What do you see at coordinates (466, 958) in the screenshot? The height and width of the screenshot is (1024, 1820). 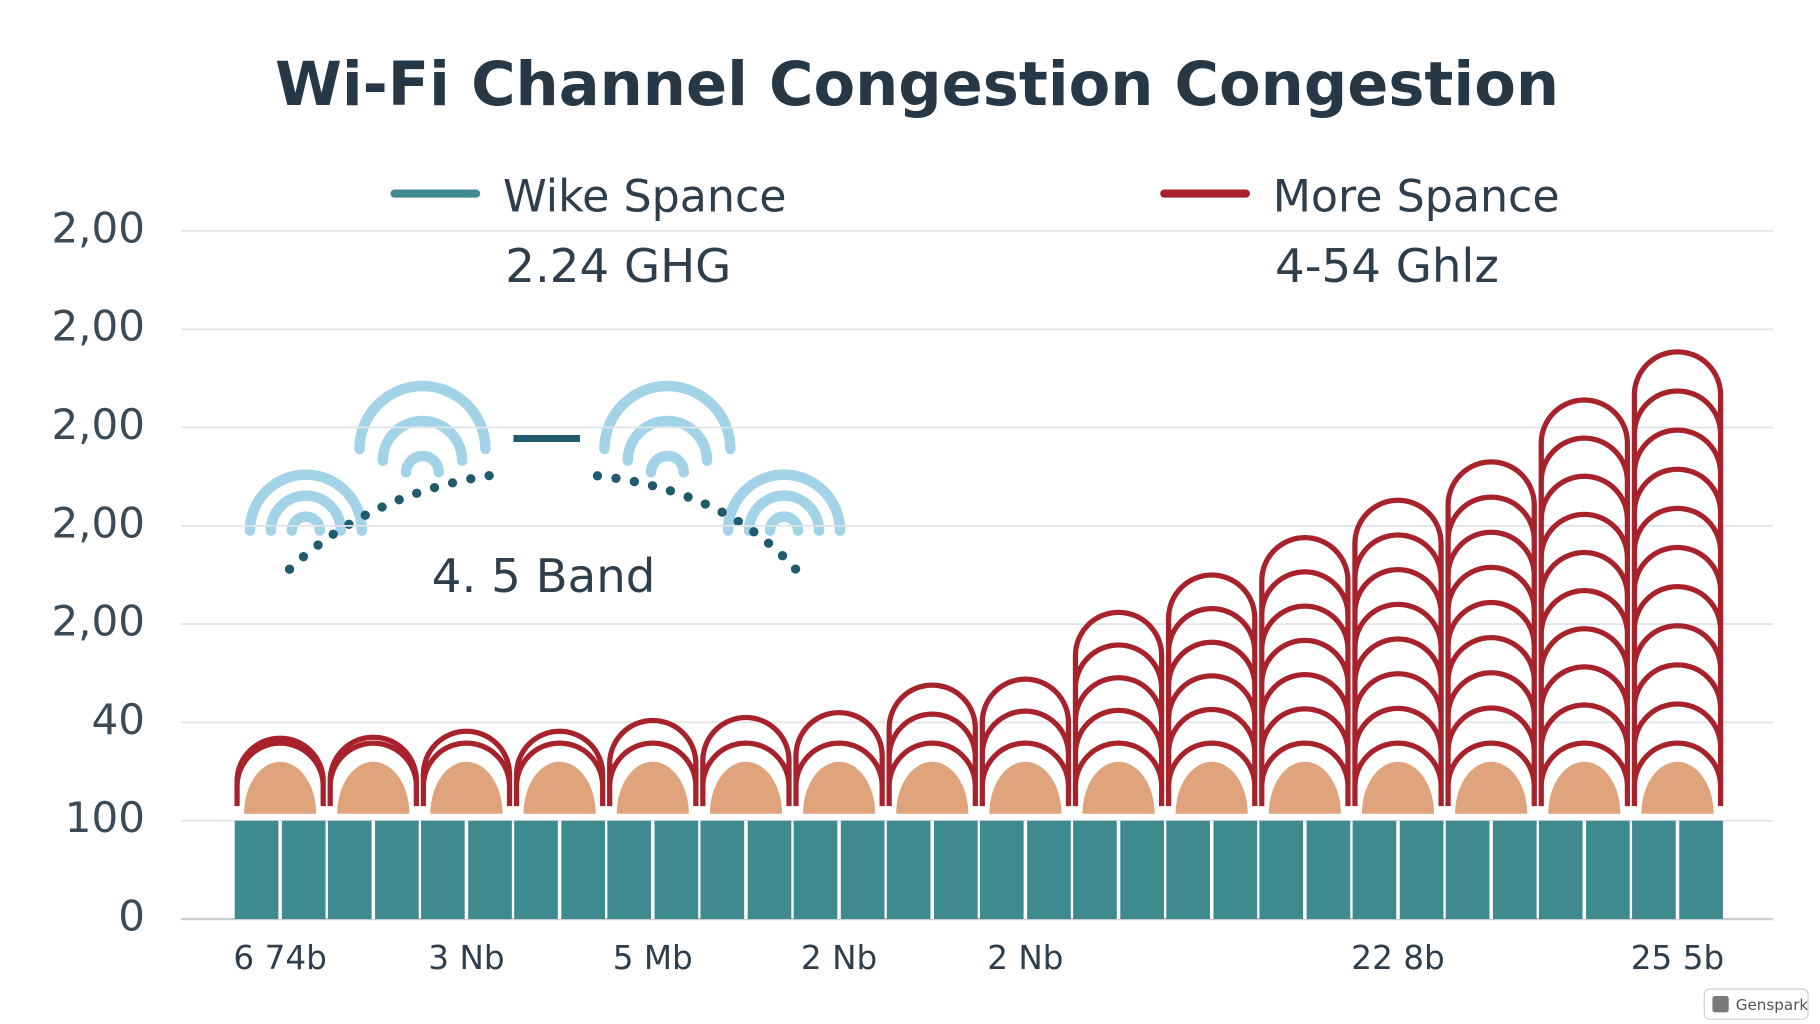 I see `x-tick-label: 3 Nb` at bounding box center [466, 958].